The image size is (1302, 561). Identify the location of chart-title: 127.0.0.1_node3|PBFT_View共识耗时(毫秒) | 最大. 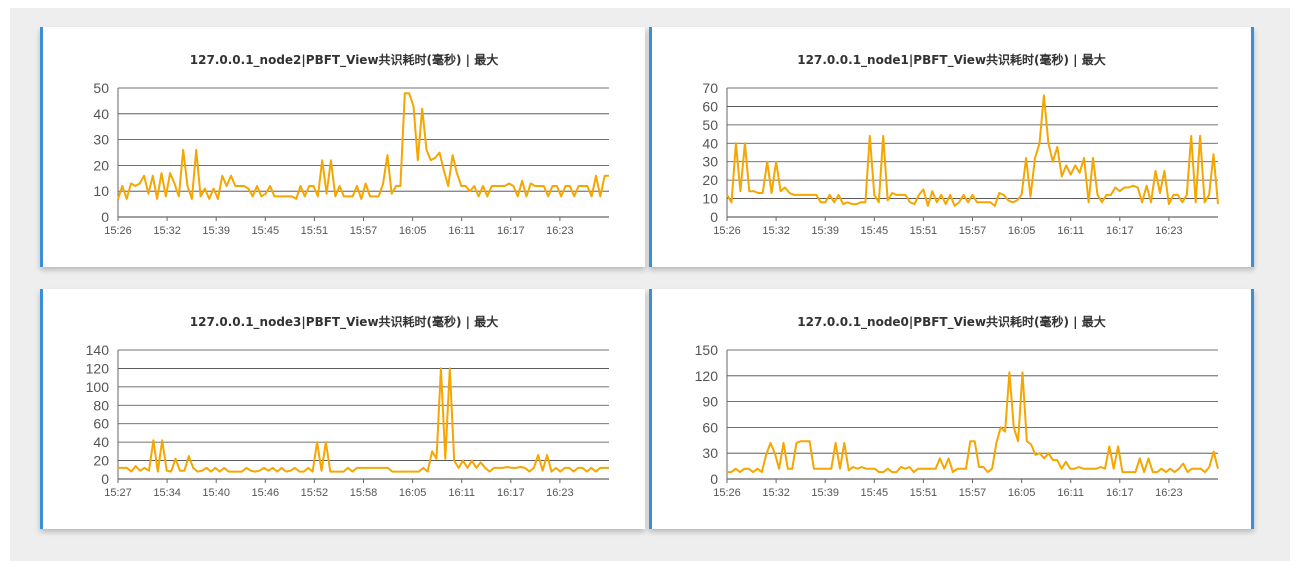
(344, 322).